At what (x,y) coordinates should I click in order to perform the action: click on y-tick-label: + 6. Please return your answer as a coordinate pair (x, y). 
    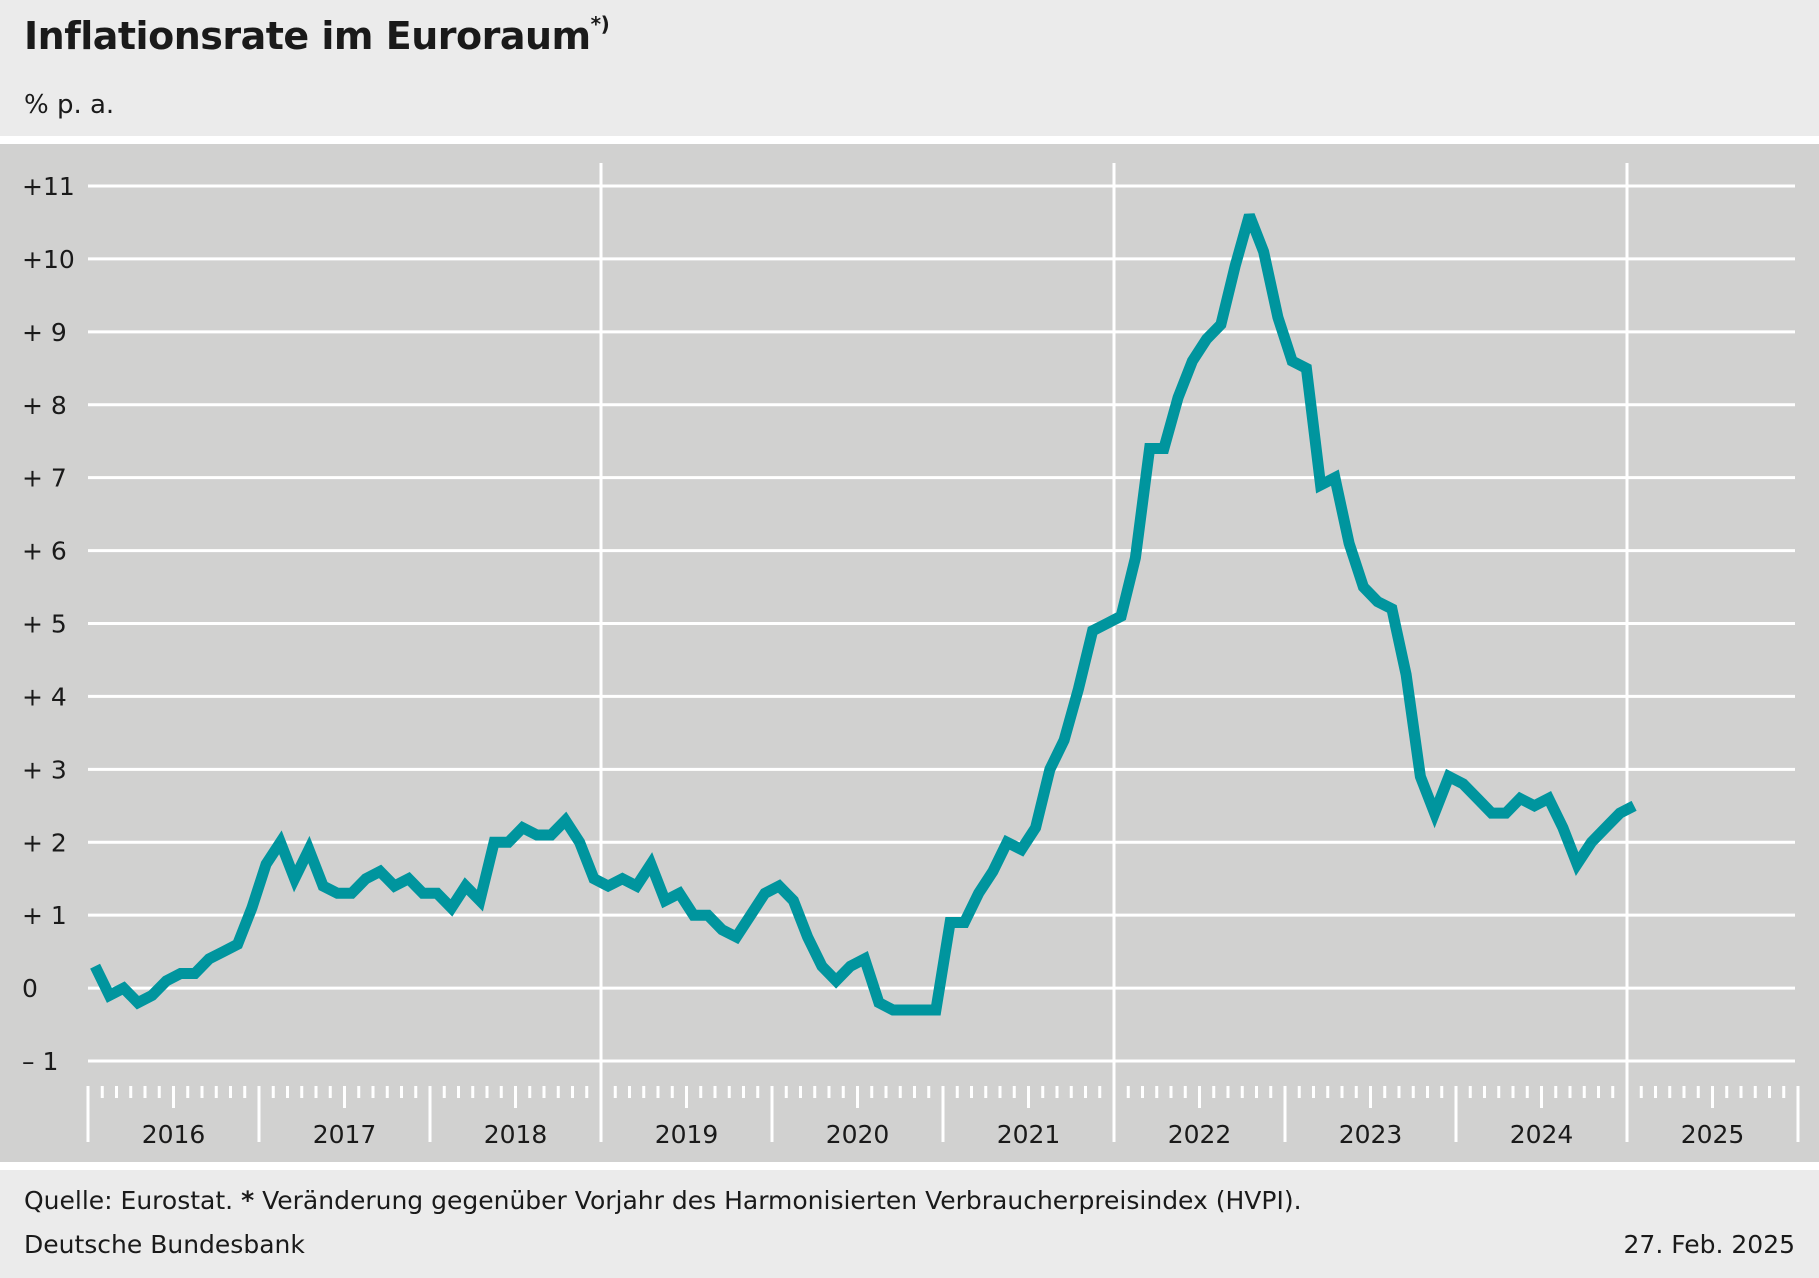
    Looking at the image, I should click on (44, 551).